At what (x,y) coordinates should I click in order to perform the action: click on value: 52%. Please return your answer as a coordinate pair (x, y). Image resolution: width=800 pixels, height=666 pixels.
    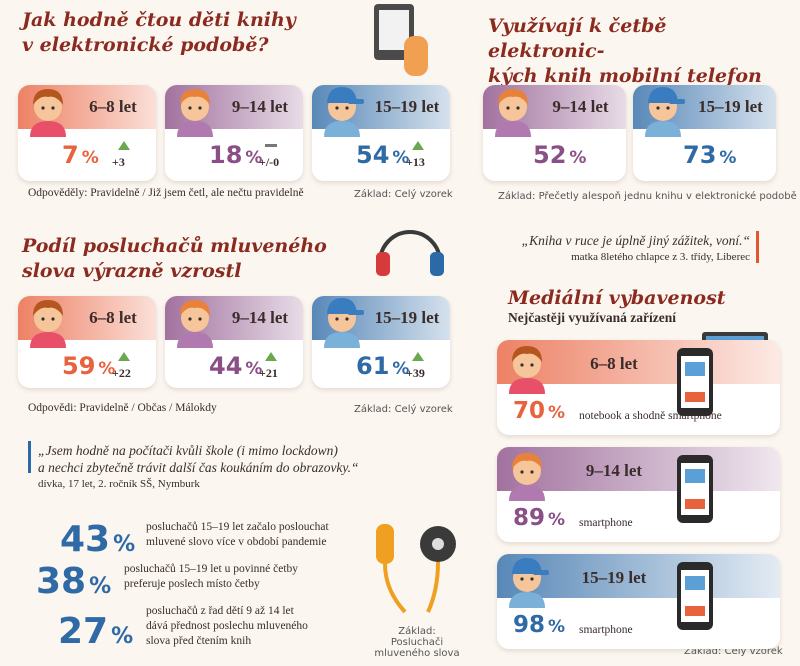
    Looking at the image, I should click on (559, 155).